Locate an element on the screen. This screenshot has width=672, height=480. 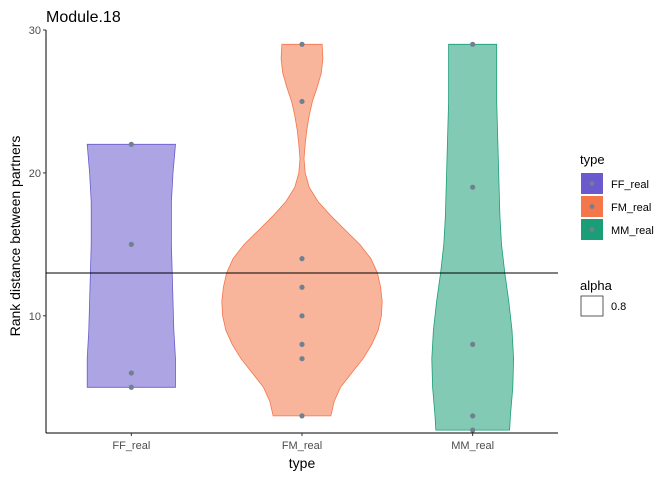
y-tick-label: 20 is located at coordinates (35, 174).